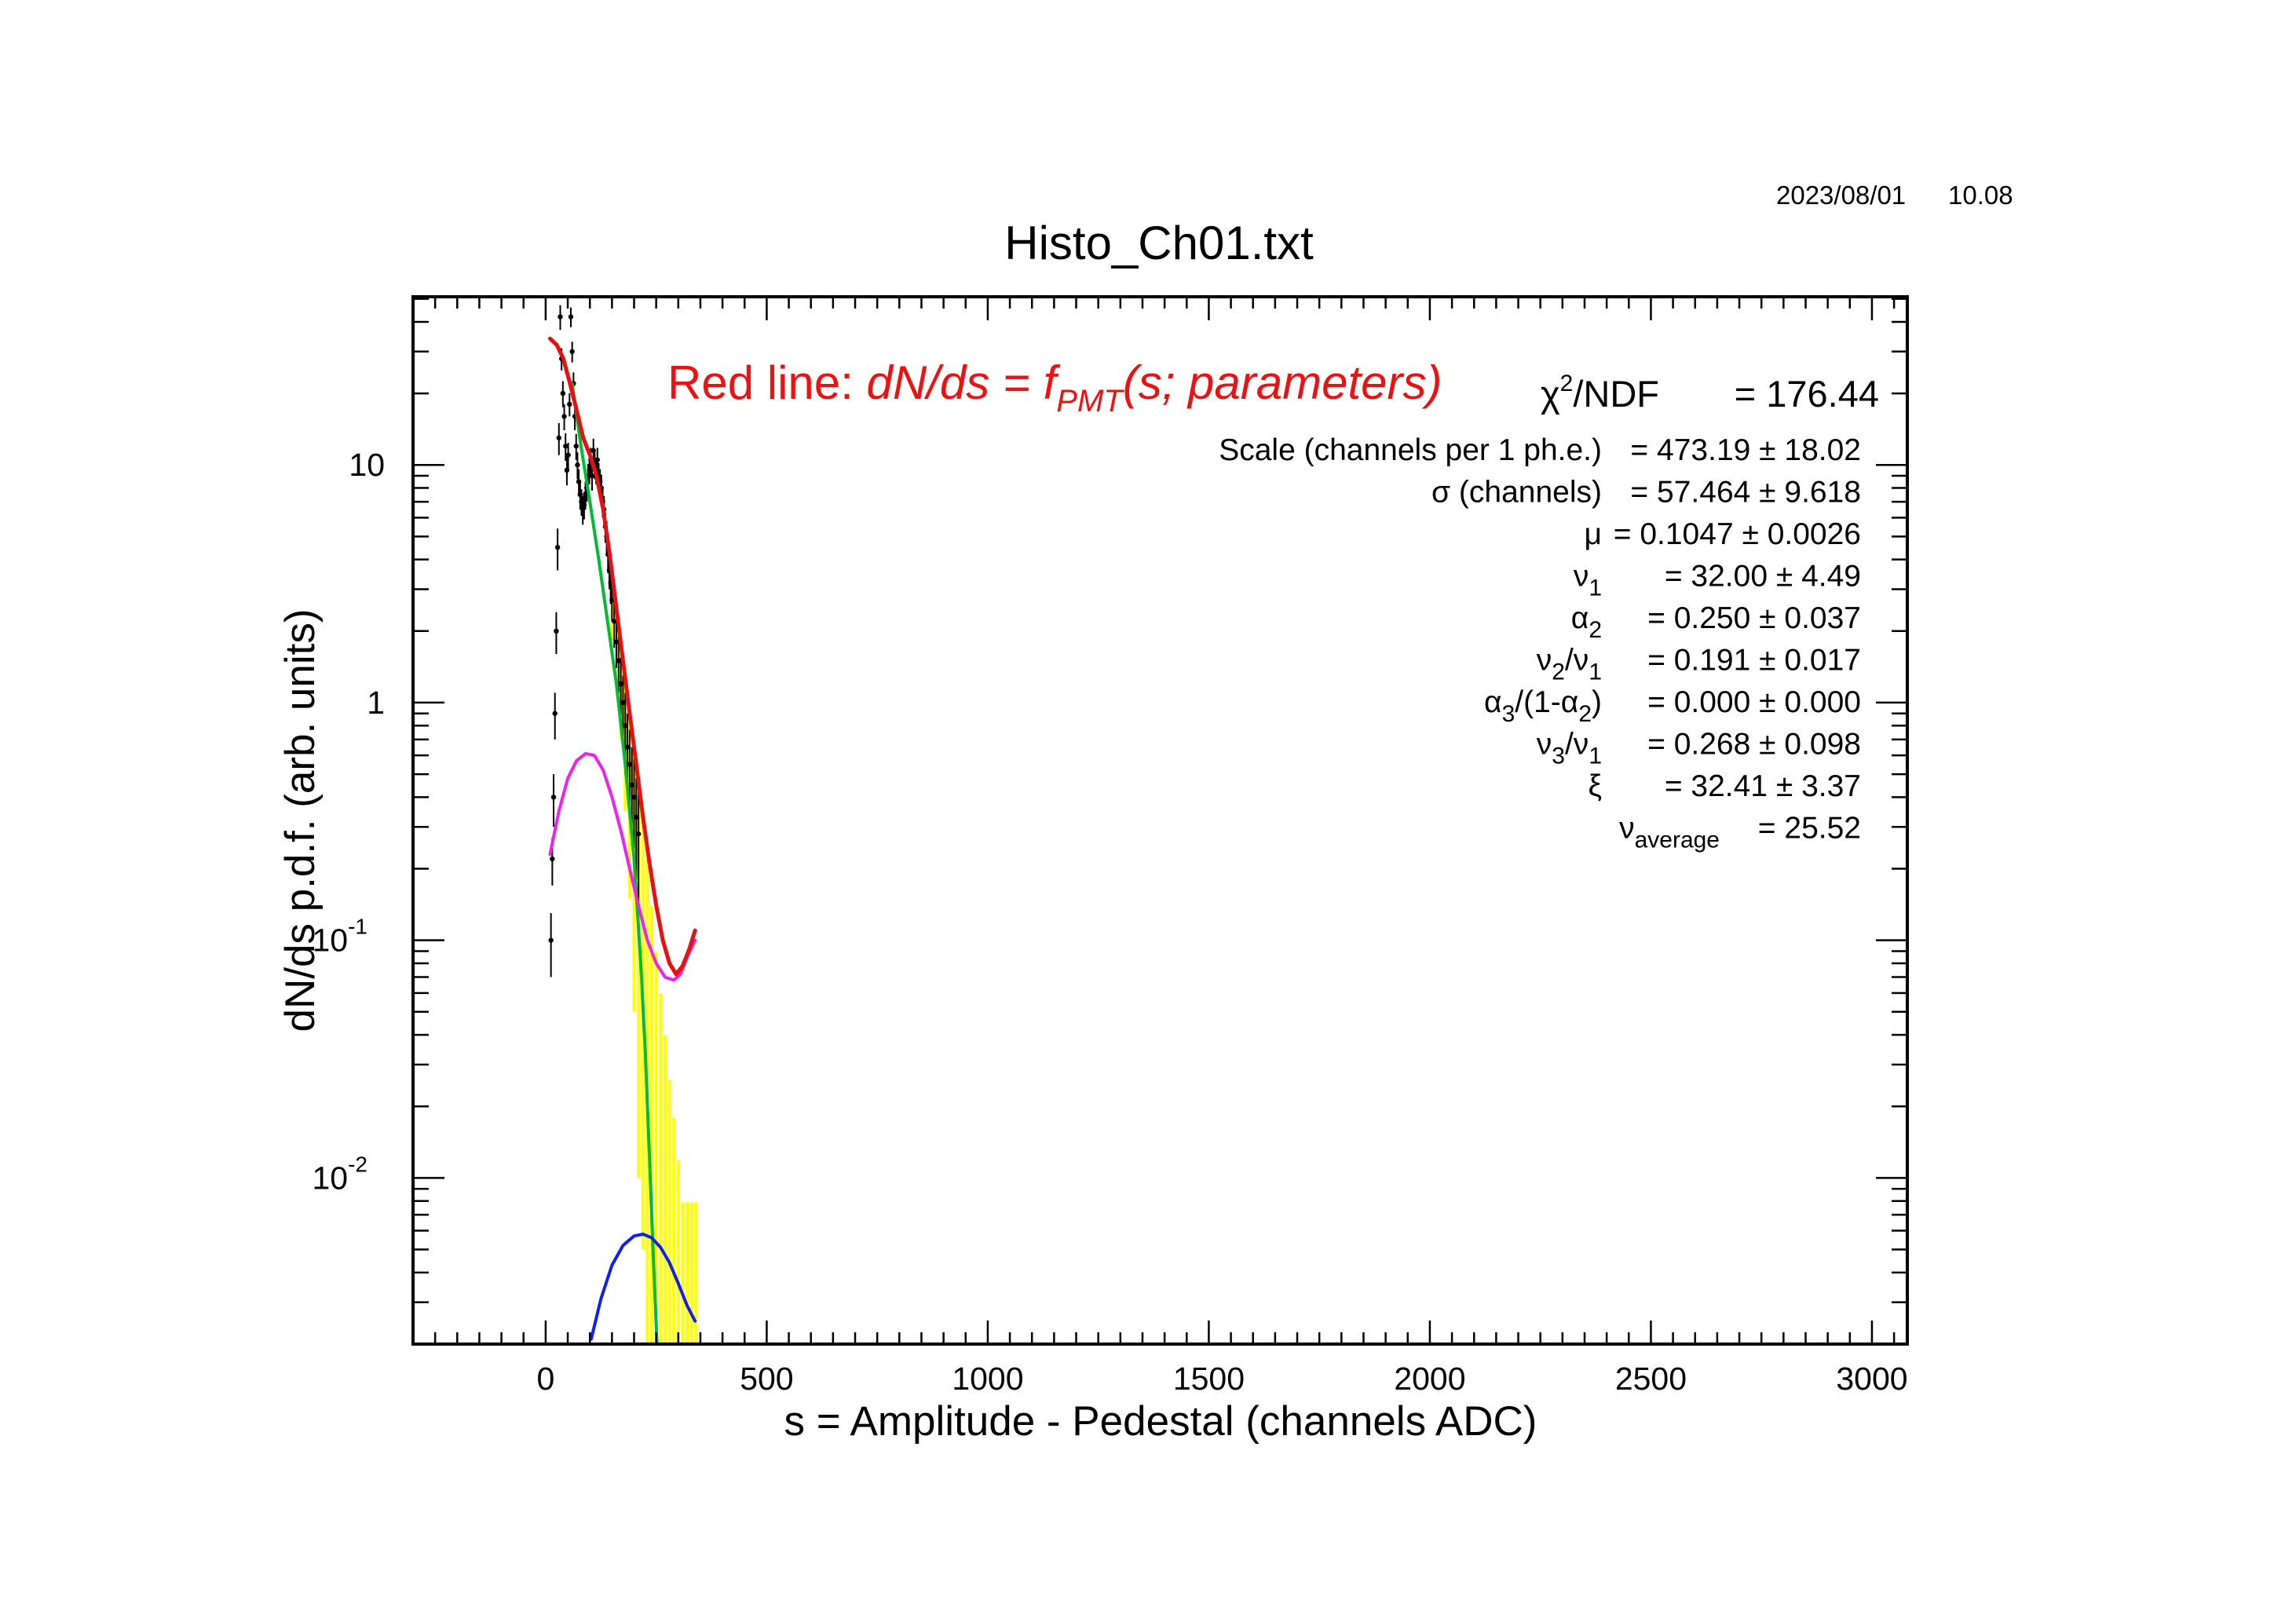 Image resolution: width=2296 pixels, height=1622 pixels. Describe the element at coordinates (1569, 664) in the screenshot. I see `fit-param-label: ν2/ν1` at that location.